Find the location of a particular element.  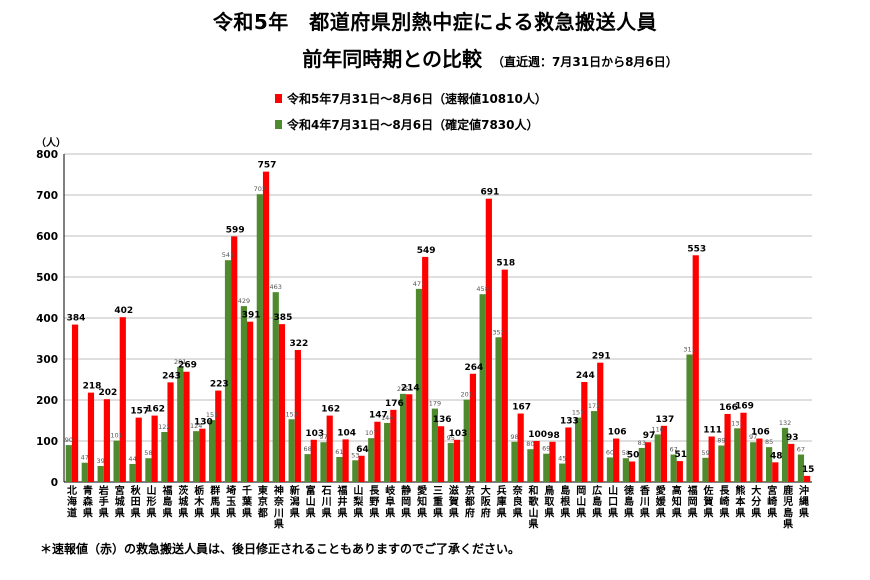

x-tick-label: 新潟県 is located at coordinates (295, 501).